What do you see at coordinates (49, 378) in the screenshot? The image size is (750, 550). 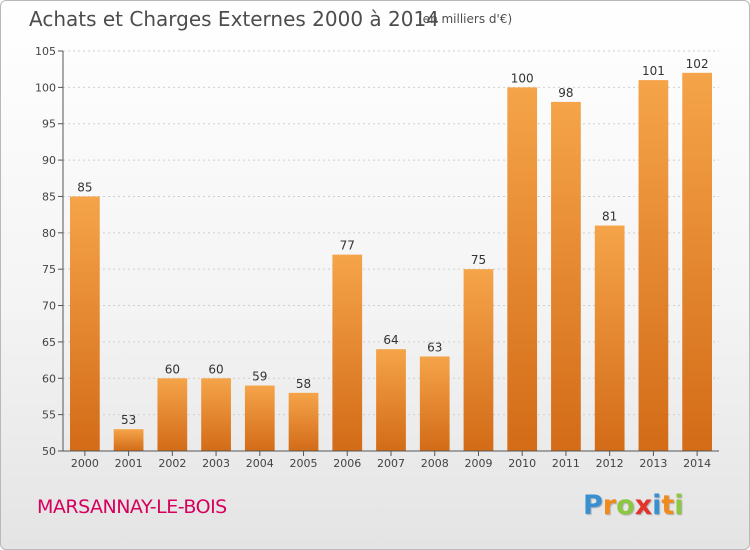 I see `y-tick-label: 60` at bounding box center [49, 378].